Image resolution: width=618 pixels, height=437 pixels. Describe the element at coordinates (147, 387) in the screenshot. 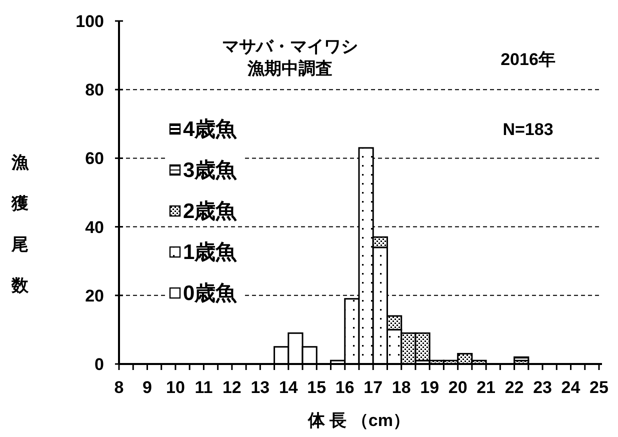

I see `x-tick-label: 9` at that location.